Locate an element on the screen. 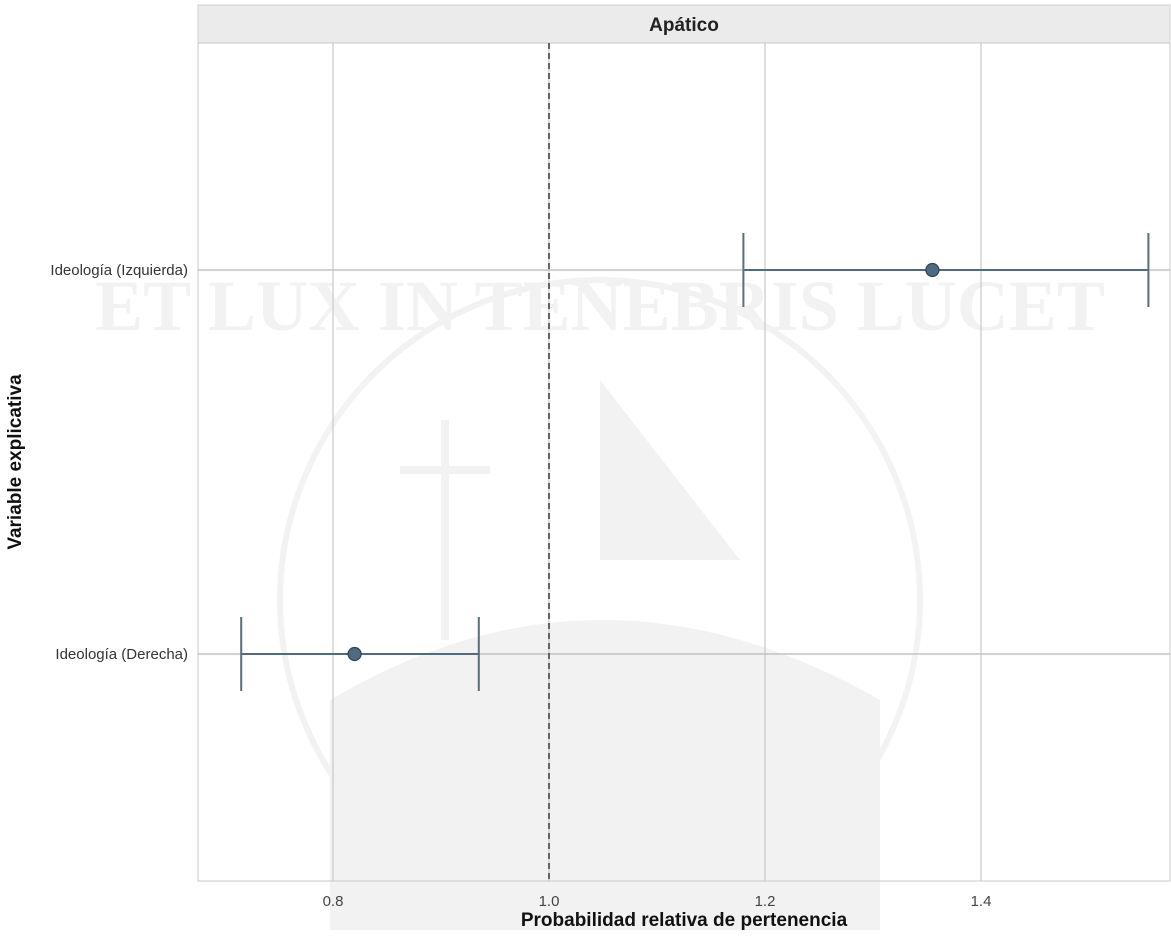 Image resolution: width=1171 pixels, height=937 pixels. panel-strip is located at coordinates (684, 24).